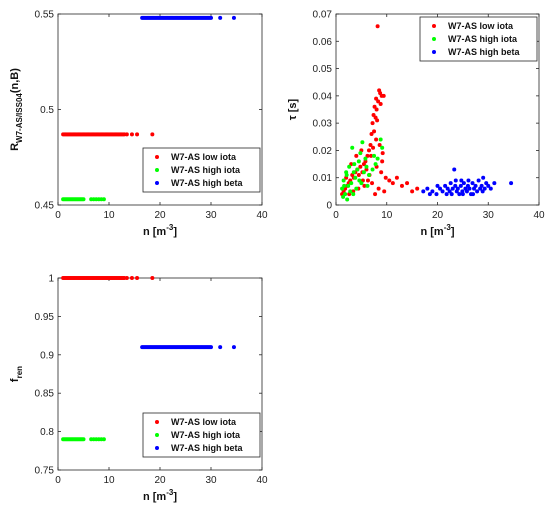 Image resolution: width=550 pixels, height=515 pixels. I want to click on y-axis-label: fren, so click(16, 374).